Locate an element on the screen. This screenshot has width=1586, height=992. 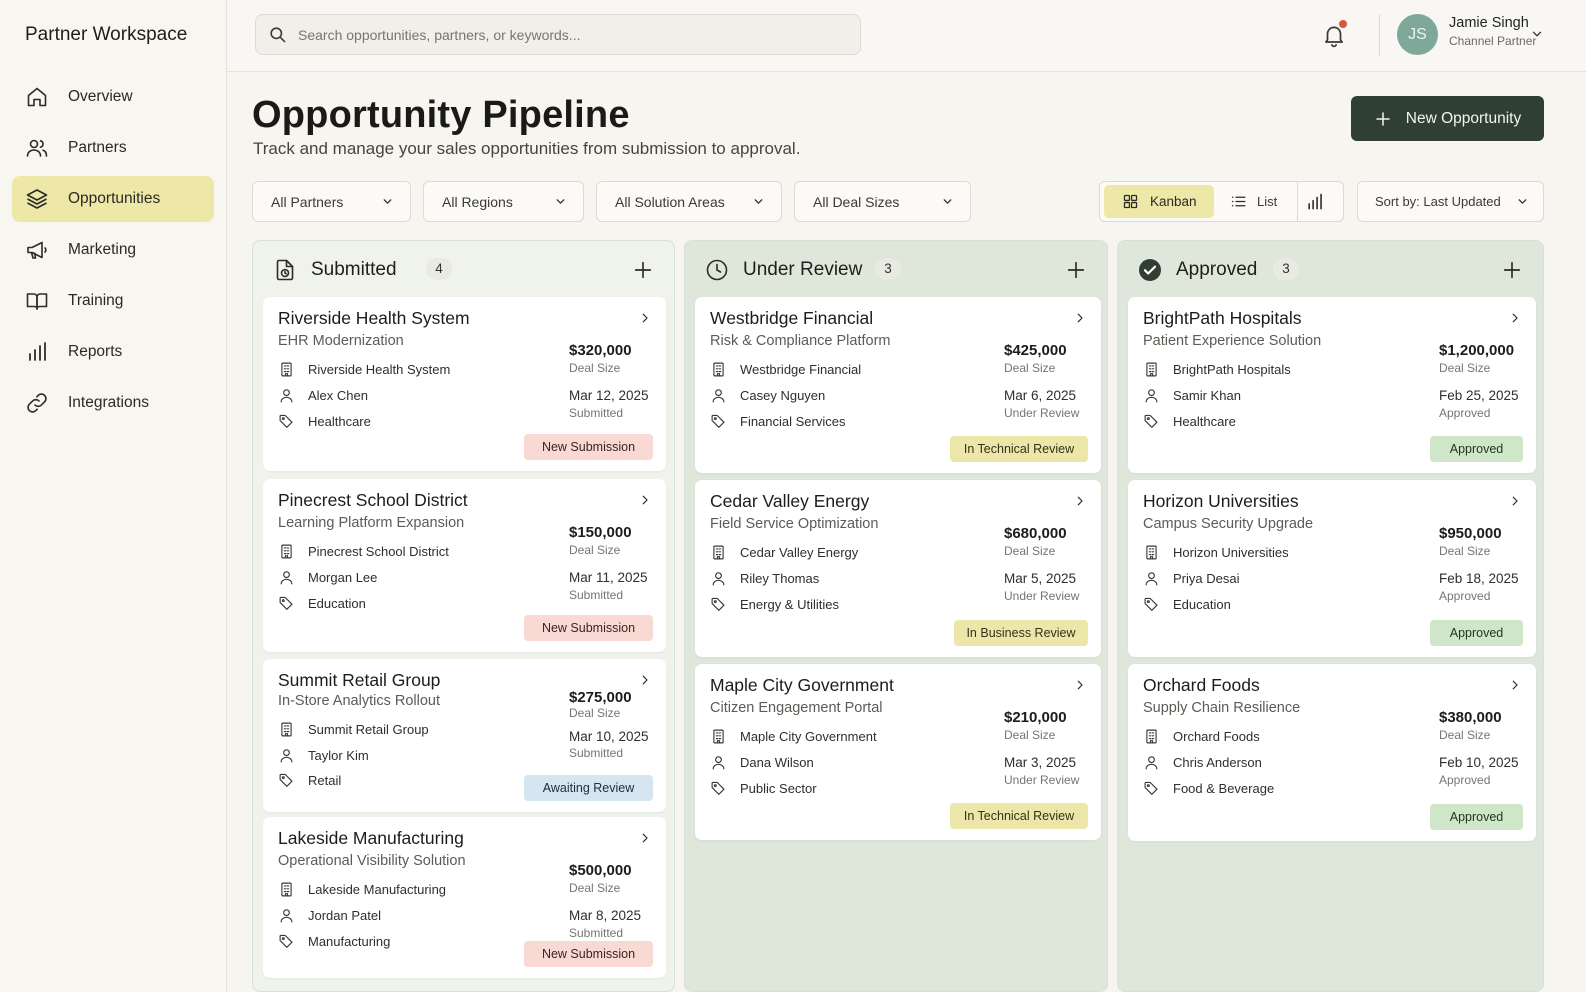
card-date: Mar 8, 2025 is located at coordinates (605, 915).